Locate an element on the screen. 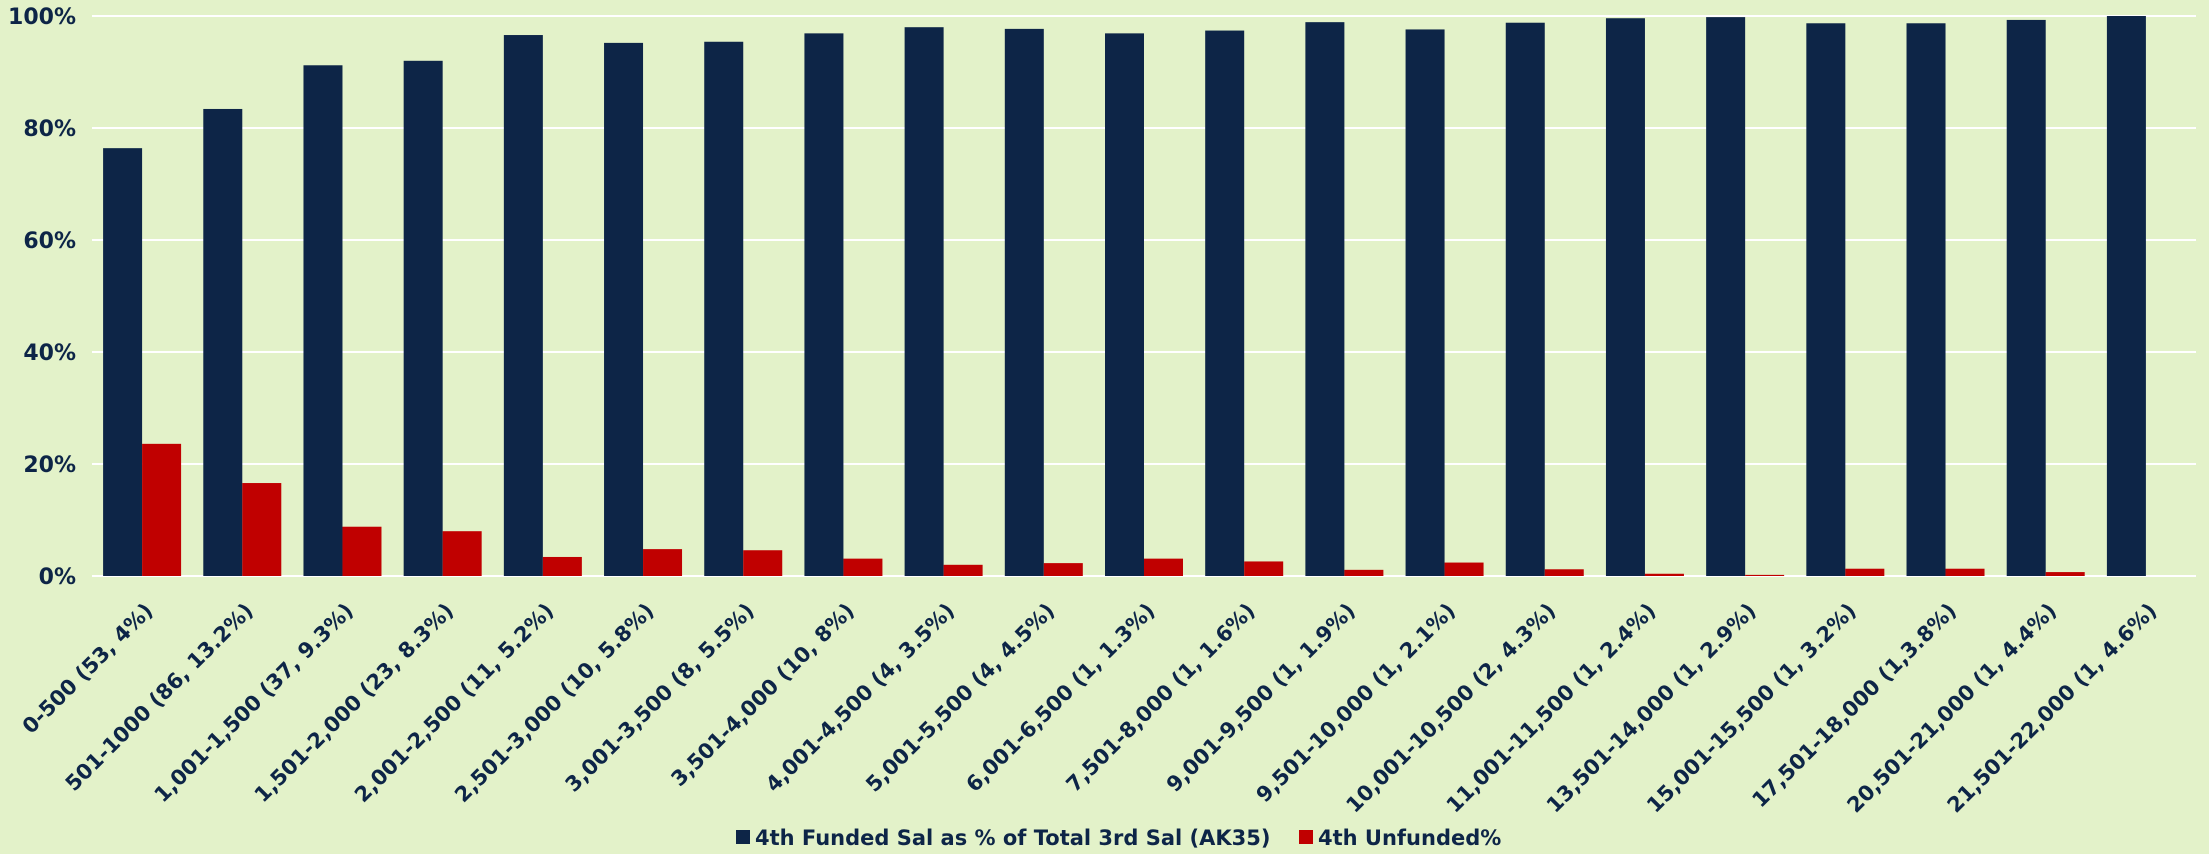  x-category-label: 15,001-15,500 (1, 3.2%) is located at coordinates (1751, 708).